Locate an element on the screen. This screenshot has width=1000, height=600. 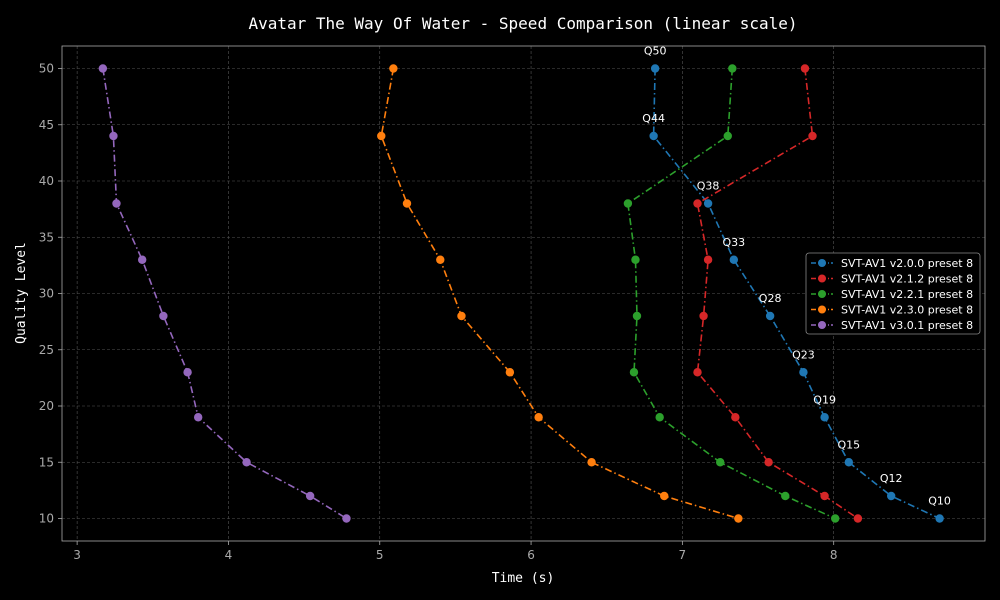
legend-entry: SVT-AV1 v3.0.1 preset 8 is located at coordinates (892, 325).